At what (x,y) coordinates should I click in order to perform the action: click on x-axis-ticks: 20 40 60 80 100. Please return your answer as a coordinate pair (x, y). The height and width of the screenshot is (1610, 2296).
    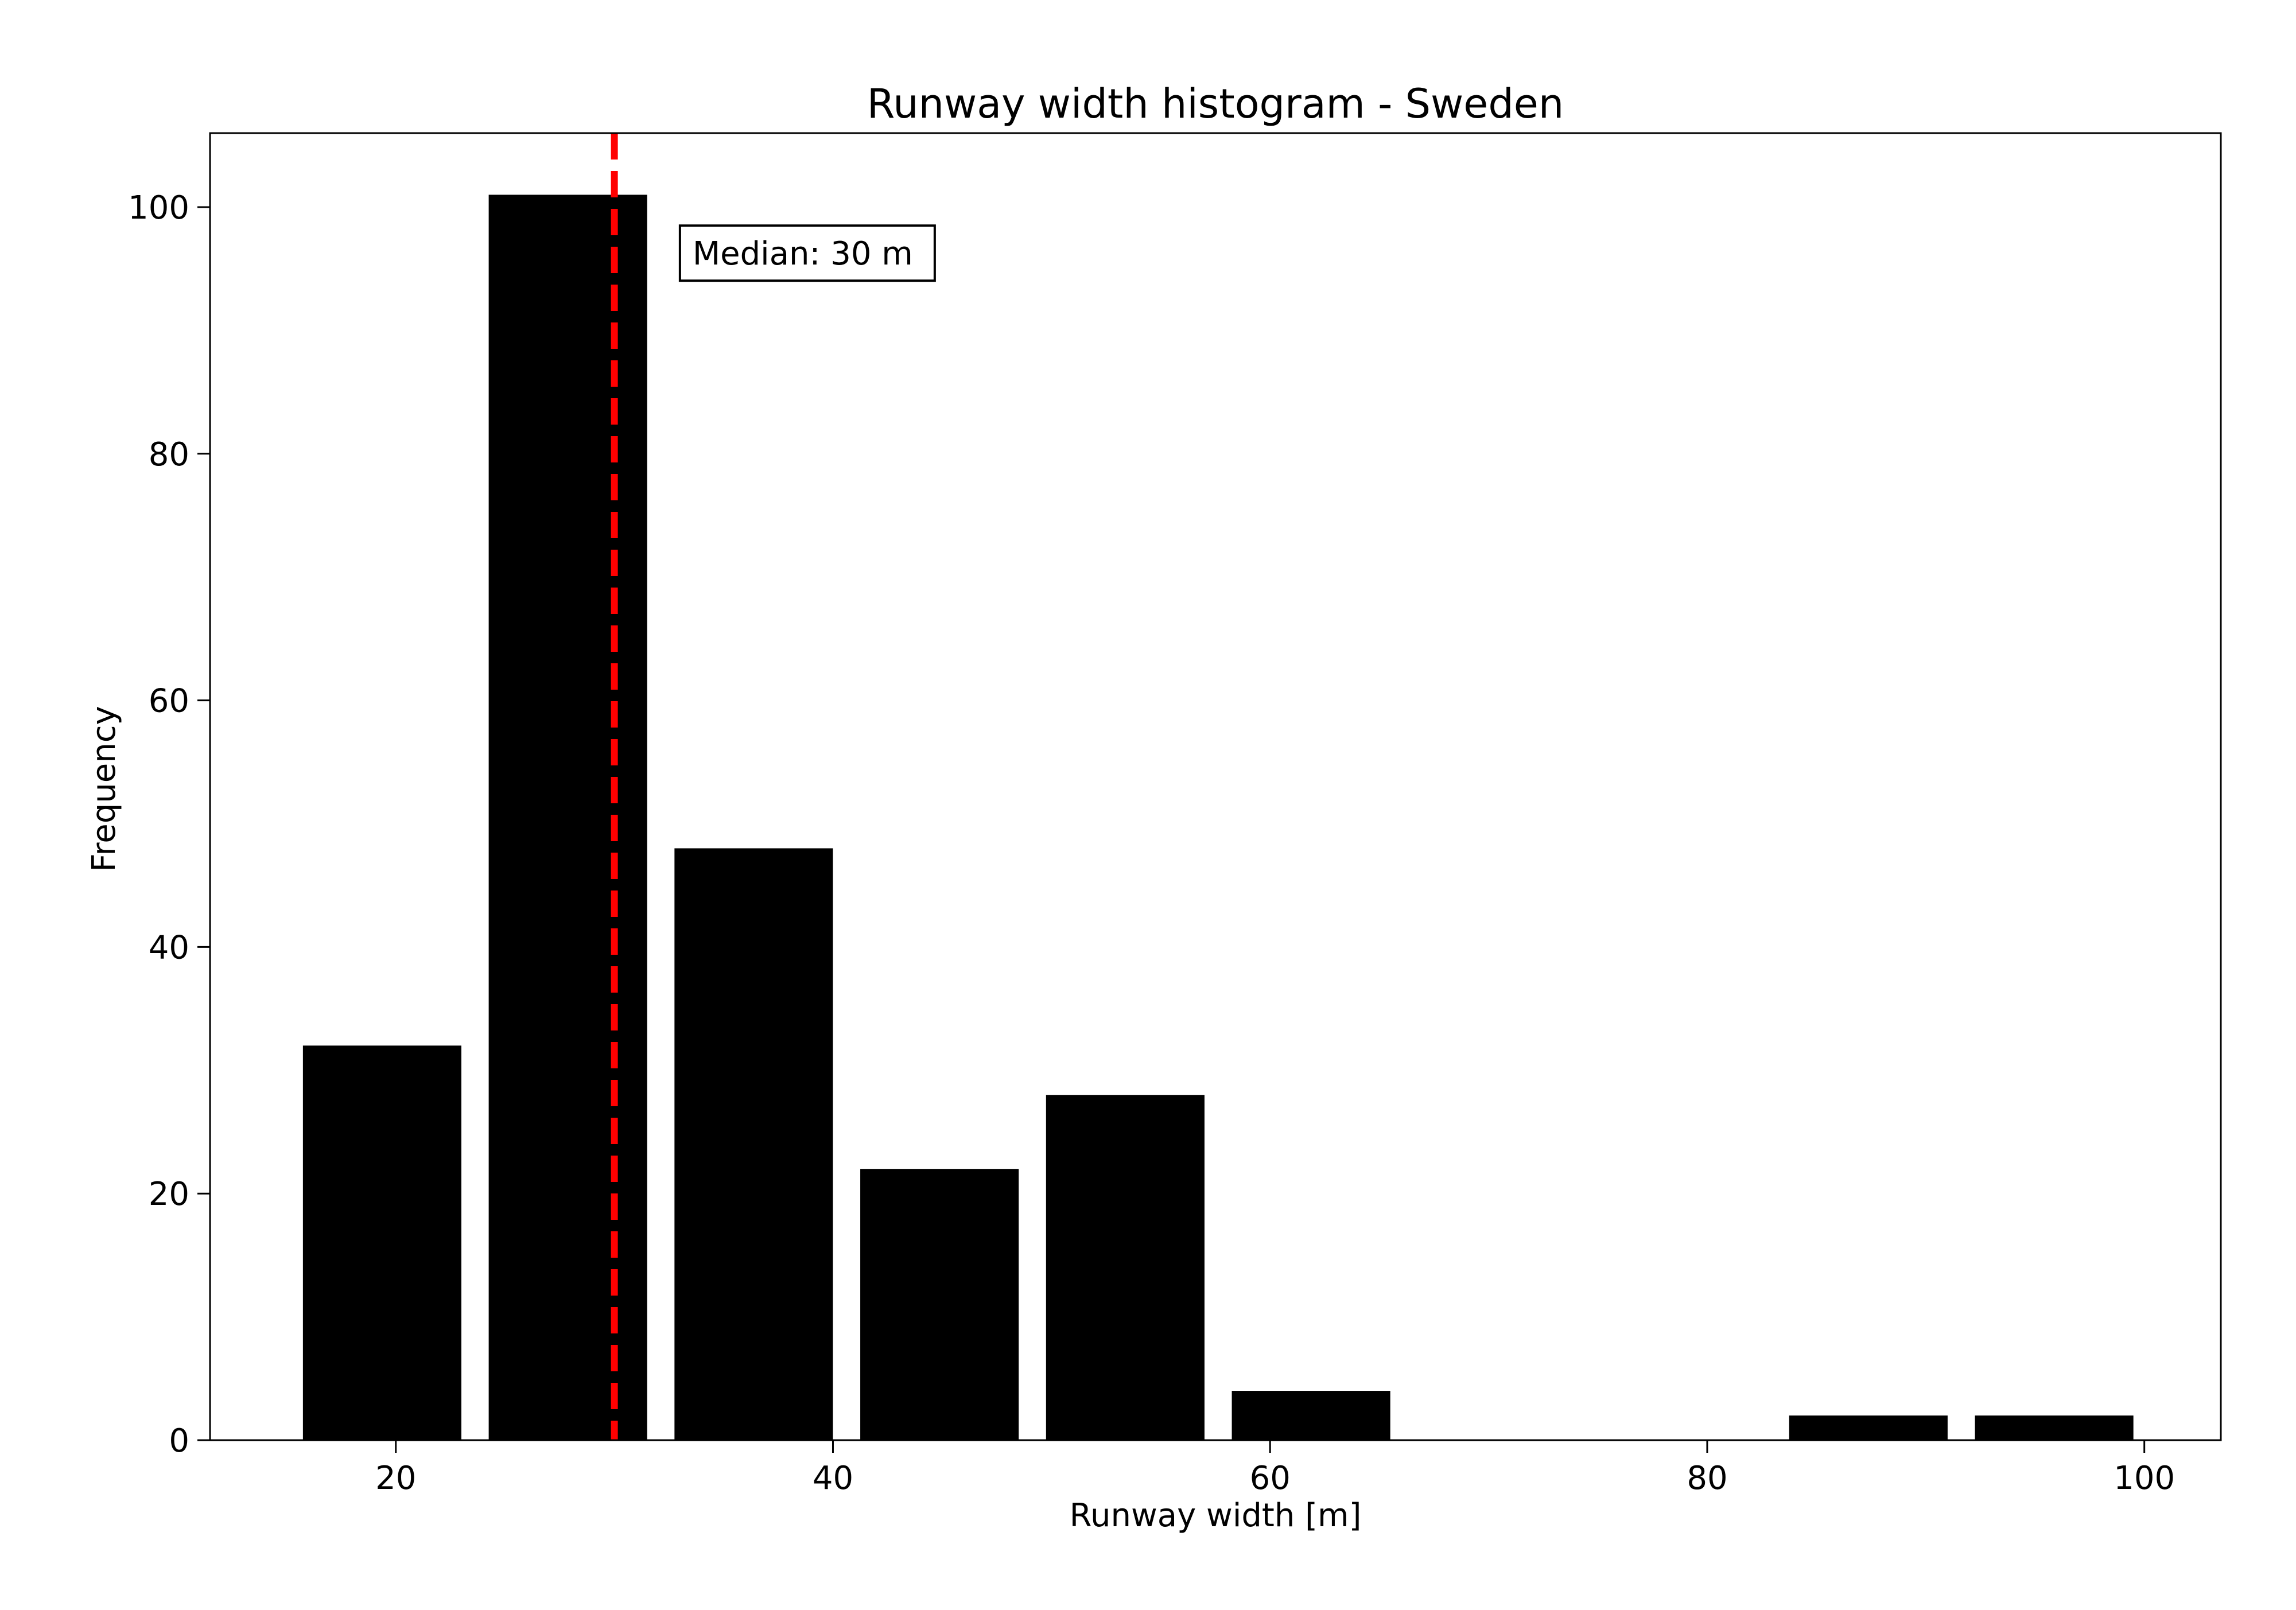
    Looking at the image, I should click on (1275, 1468).